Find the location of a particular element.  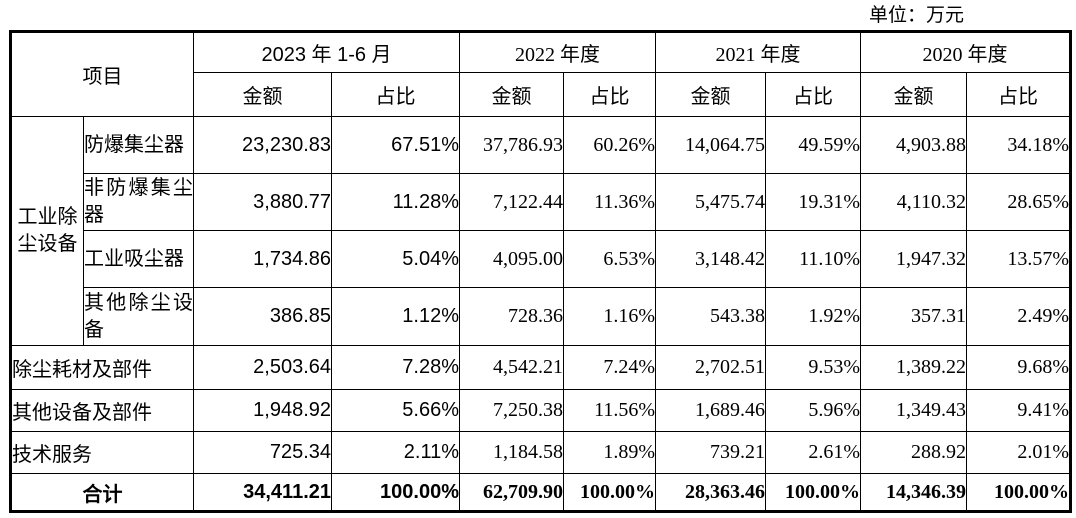

row-label: 工业吸尘器 is located at coordinates (138, 259).